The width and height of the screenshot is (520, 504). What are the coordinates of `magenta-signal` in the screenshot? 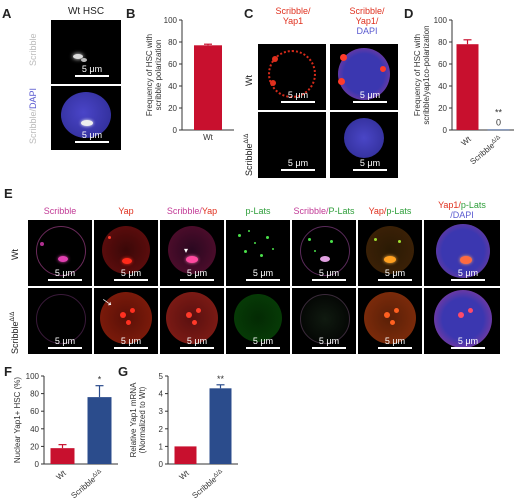 It's located at (63, 259).